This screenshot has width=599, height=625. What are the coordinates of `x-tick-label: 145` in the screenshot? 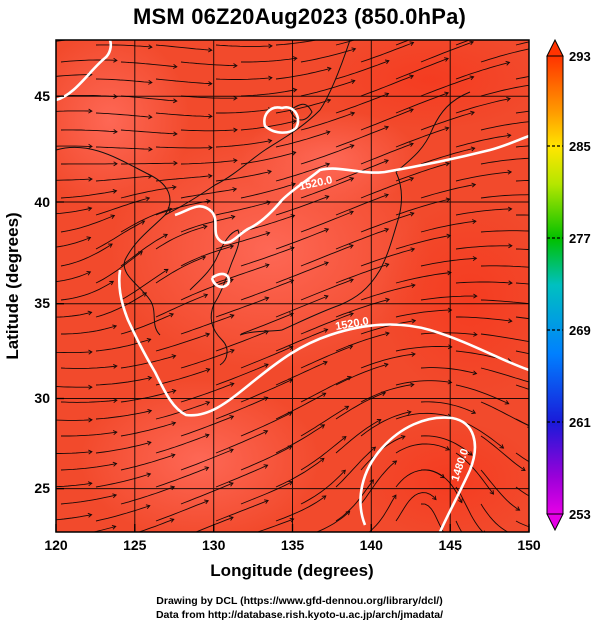 It's located at (451, 545).